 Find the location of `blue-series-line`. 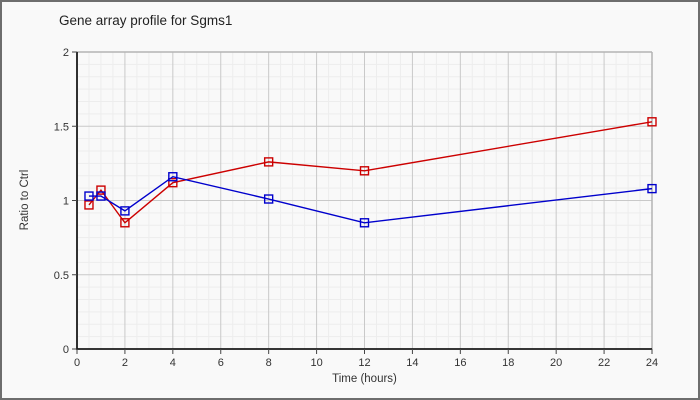

blue-series-line is located at coordinates (370, 199).